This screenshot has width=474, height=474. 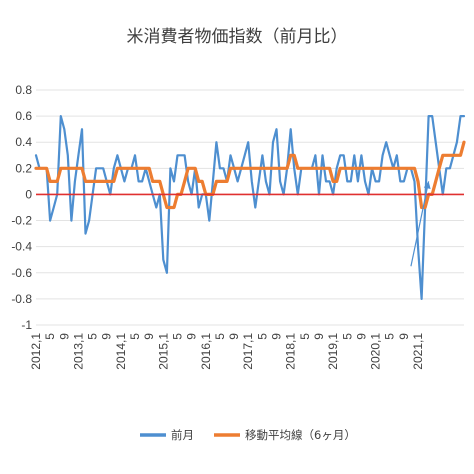 What do you see at coordinates (23, 168) in the screenshot?
I see `y-tick-label: 0.2` at bounding box center [23, 168].